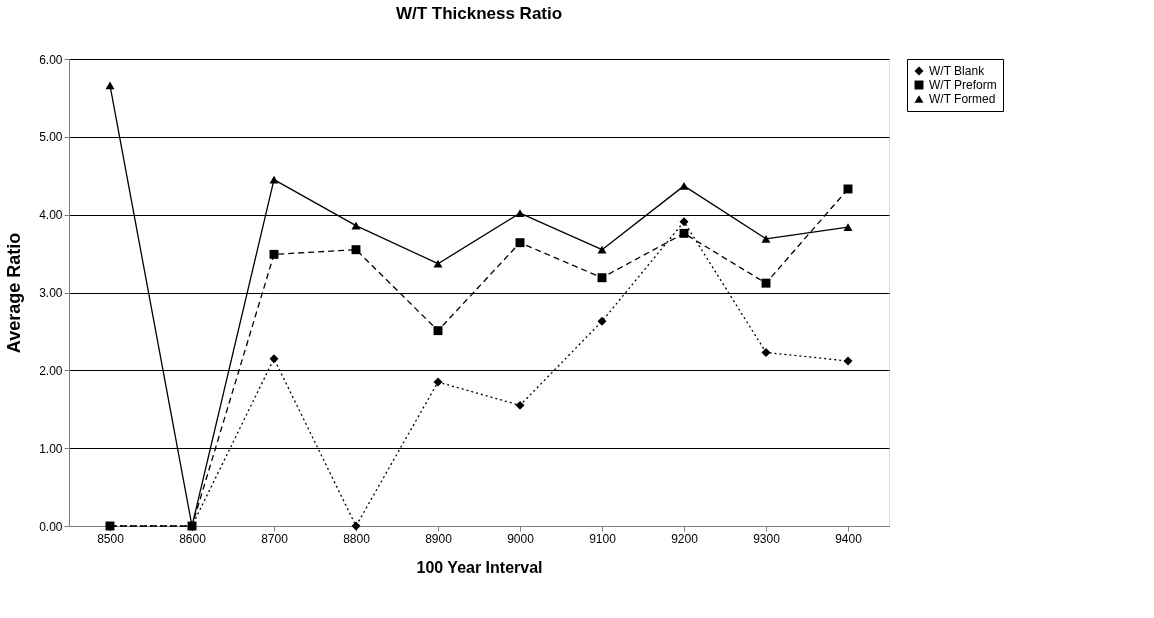  I want to click on x-tick-label: 8600, so click(193, 538).